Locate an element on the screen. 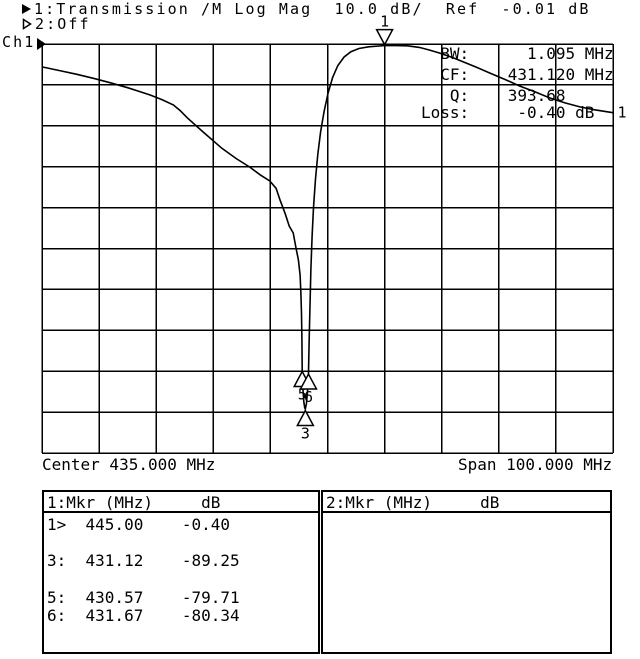 This screenshot has height=659, width=640. marker-6-symbol: 6 is located at coordinates (308, 389).